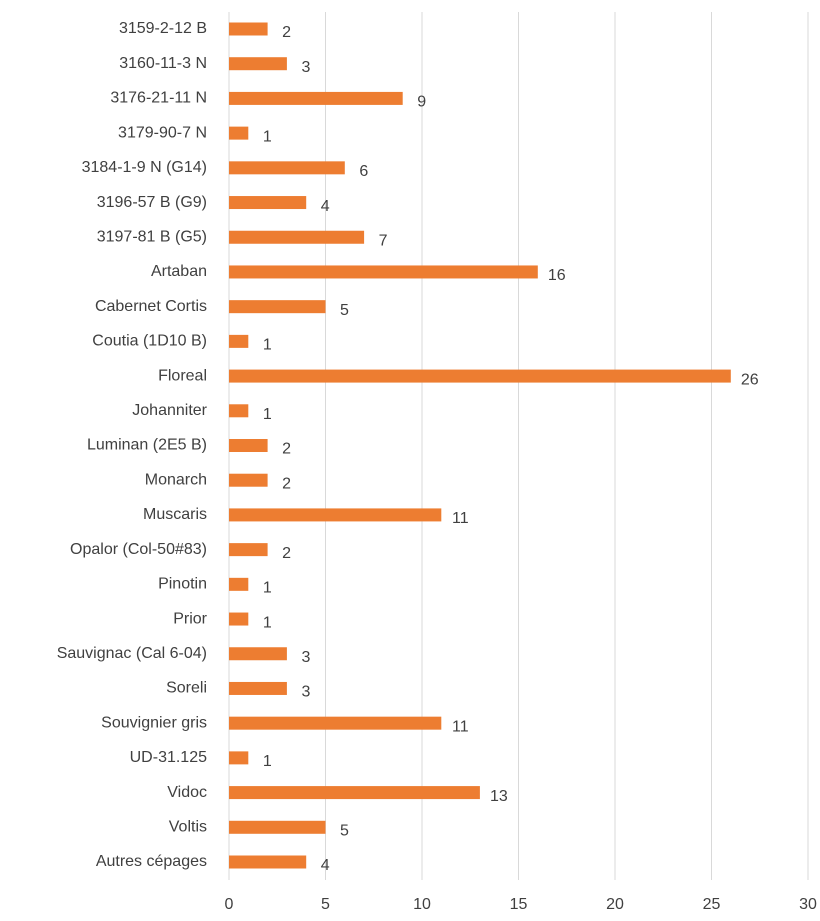 This screenshot has height=921, width=820. Describe the element at coordinates (383, 240) in the screenshot. I see `data-label: 7` at that location.